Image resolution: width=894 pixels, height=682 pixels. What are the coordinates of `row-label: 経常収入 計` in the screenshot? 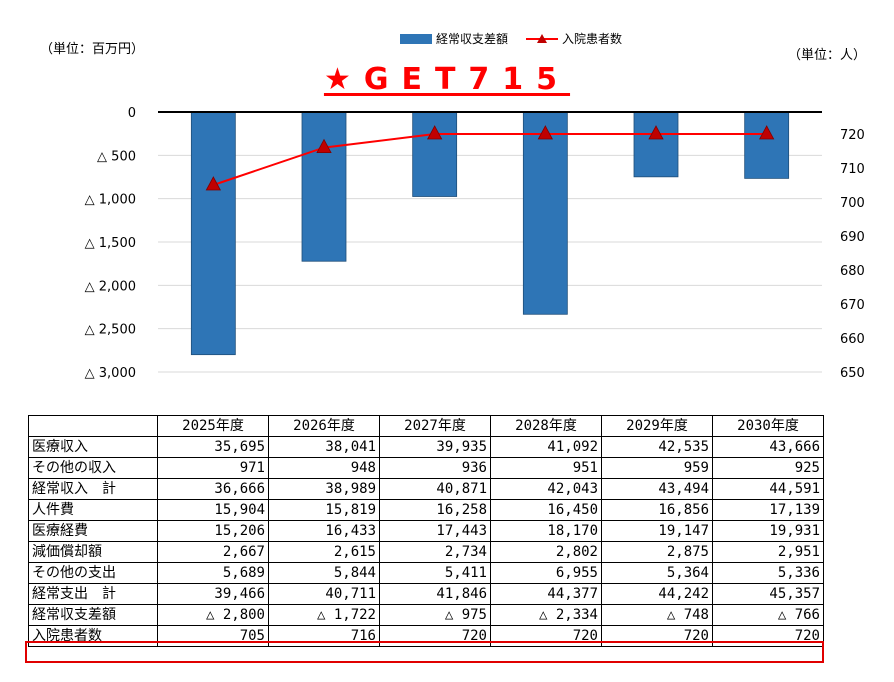 It's located at (93, 489).